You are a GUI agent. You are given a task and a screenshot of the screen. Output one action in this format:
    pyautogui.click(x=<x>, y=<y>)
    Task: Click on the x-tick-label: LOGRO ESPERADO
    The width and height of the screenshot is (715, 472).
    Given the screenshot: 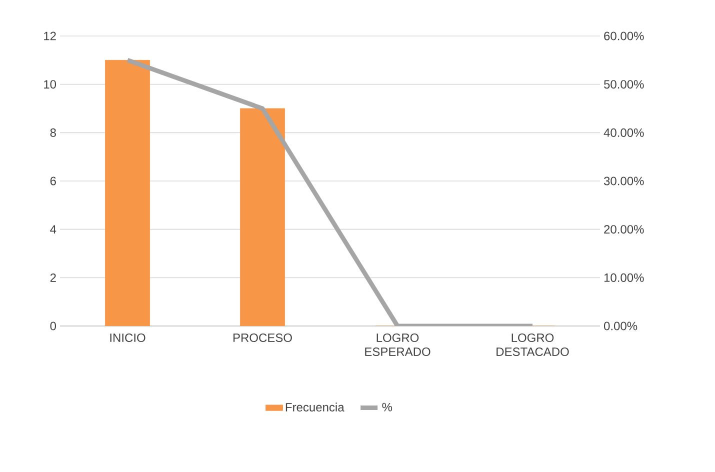 What is the action you would take?
    pyautogui.click(x=397, y=345)
    